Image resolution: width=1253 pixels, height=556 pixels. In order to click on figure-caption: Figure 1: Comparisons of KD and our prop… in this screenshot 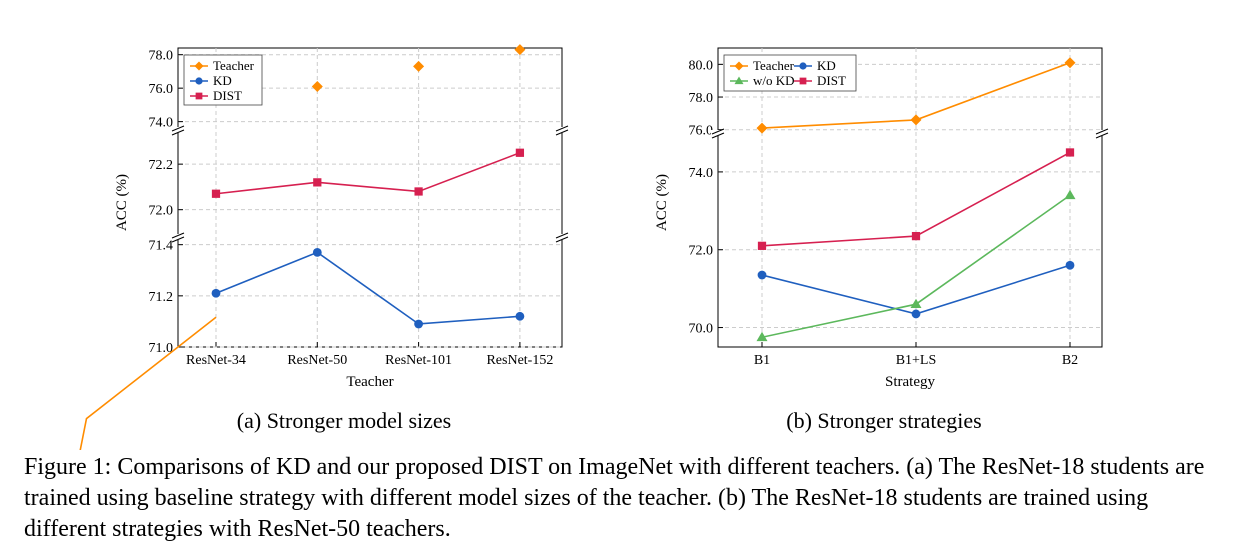, I will do `click(614, 498)`.